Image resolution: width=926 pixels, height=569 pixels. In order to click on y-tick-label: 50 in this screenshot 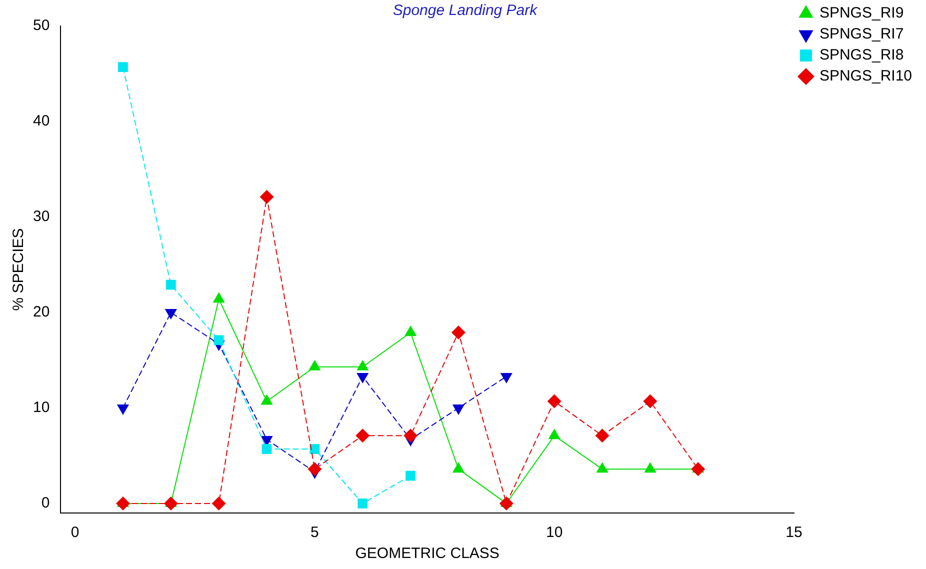, I will do `click(41, 25)`.